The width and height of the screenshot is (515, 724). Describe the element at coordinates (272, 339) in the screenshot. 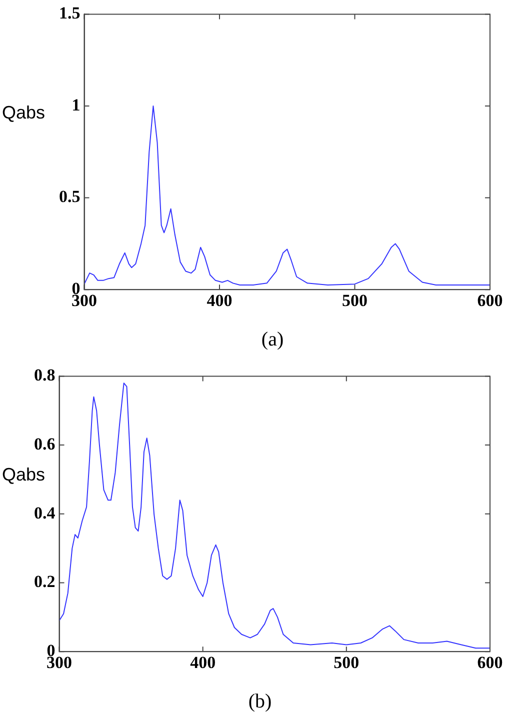

I see `text: (a)` at that location.